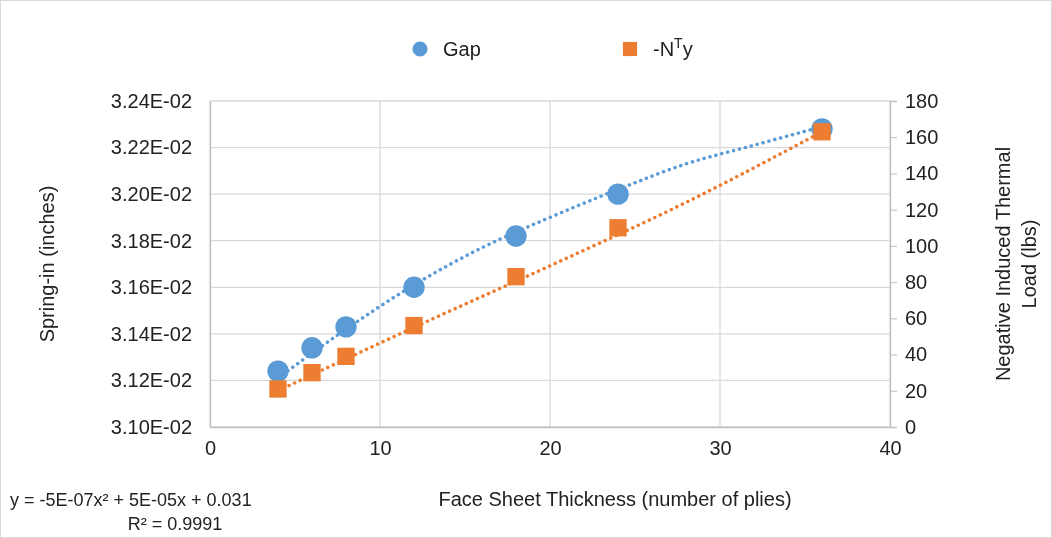  Describe the element at coordinates (916, 318) in the screenshot. I see `y2-tick-label: 60` at that location.